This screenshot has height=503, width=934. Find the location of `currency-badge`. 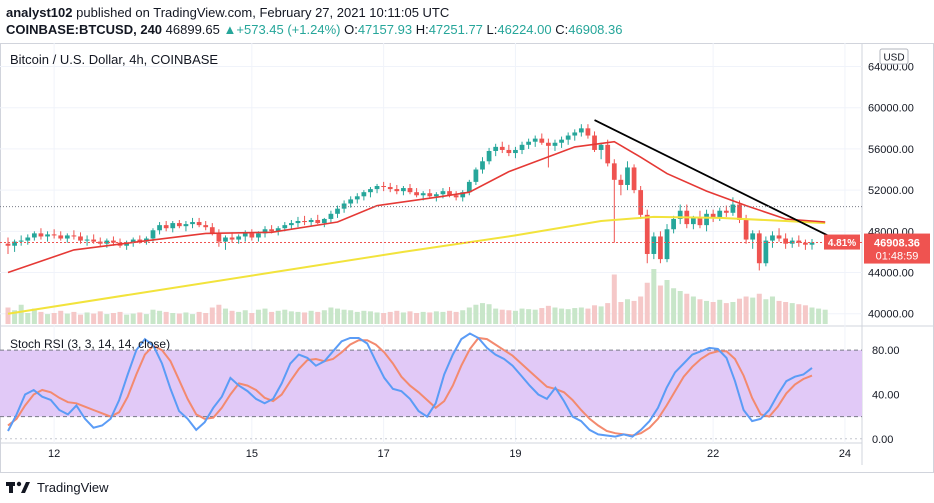

currency-badge is located at coordinates (894, 56).